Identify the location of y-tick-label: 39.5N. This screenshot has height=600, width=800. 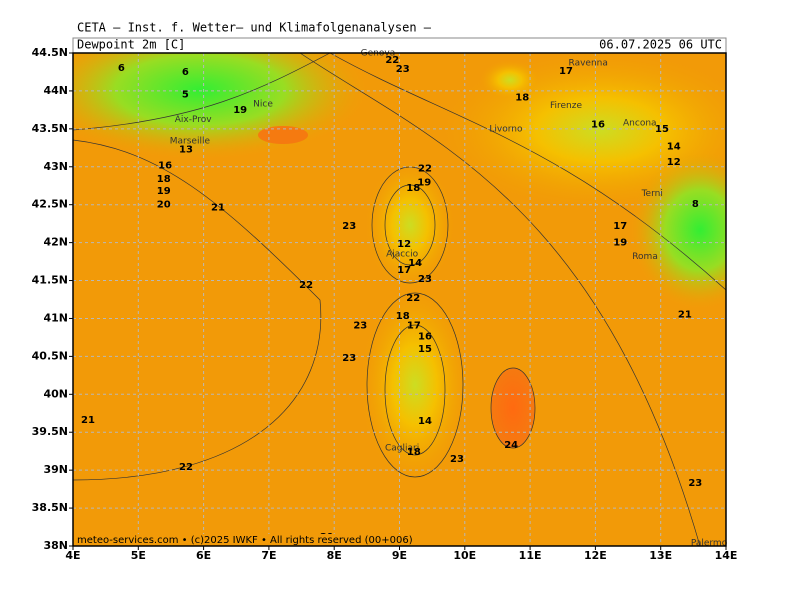
(50, 431).